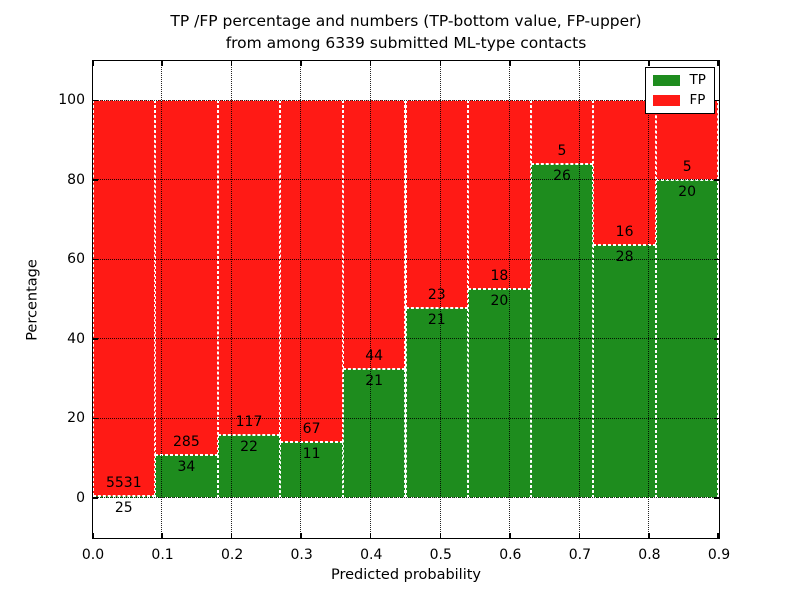 The width and height of the screenshot is (800, 600). I want to click on x-tick-label-0.5: 0.5, so click(440, 555).